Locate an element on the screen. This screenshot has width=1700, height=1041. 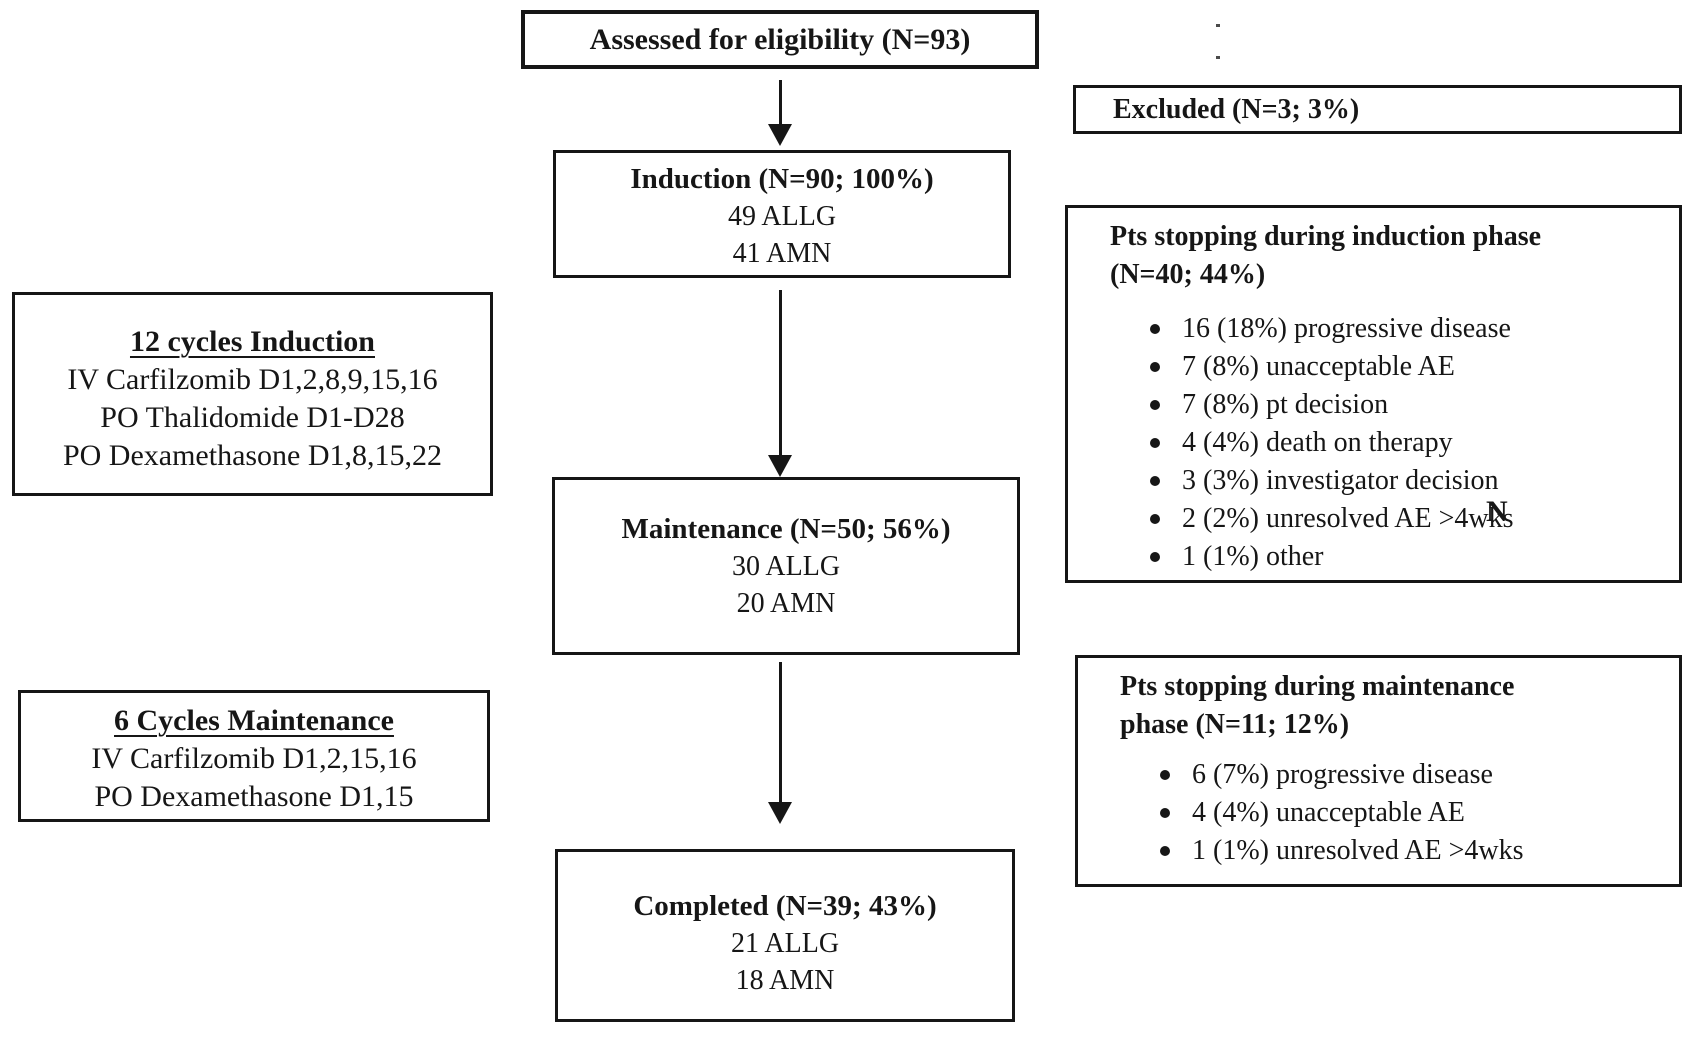
induction-regimen-title: 12 cycles Induction is located at coordinates (252, 341).